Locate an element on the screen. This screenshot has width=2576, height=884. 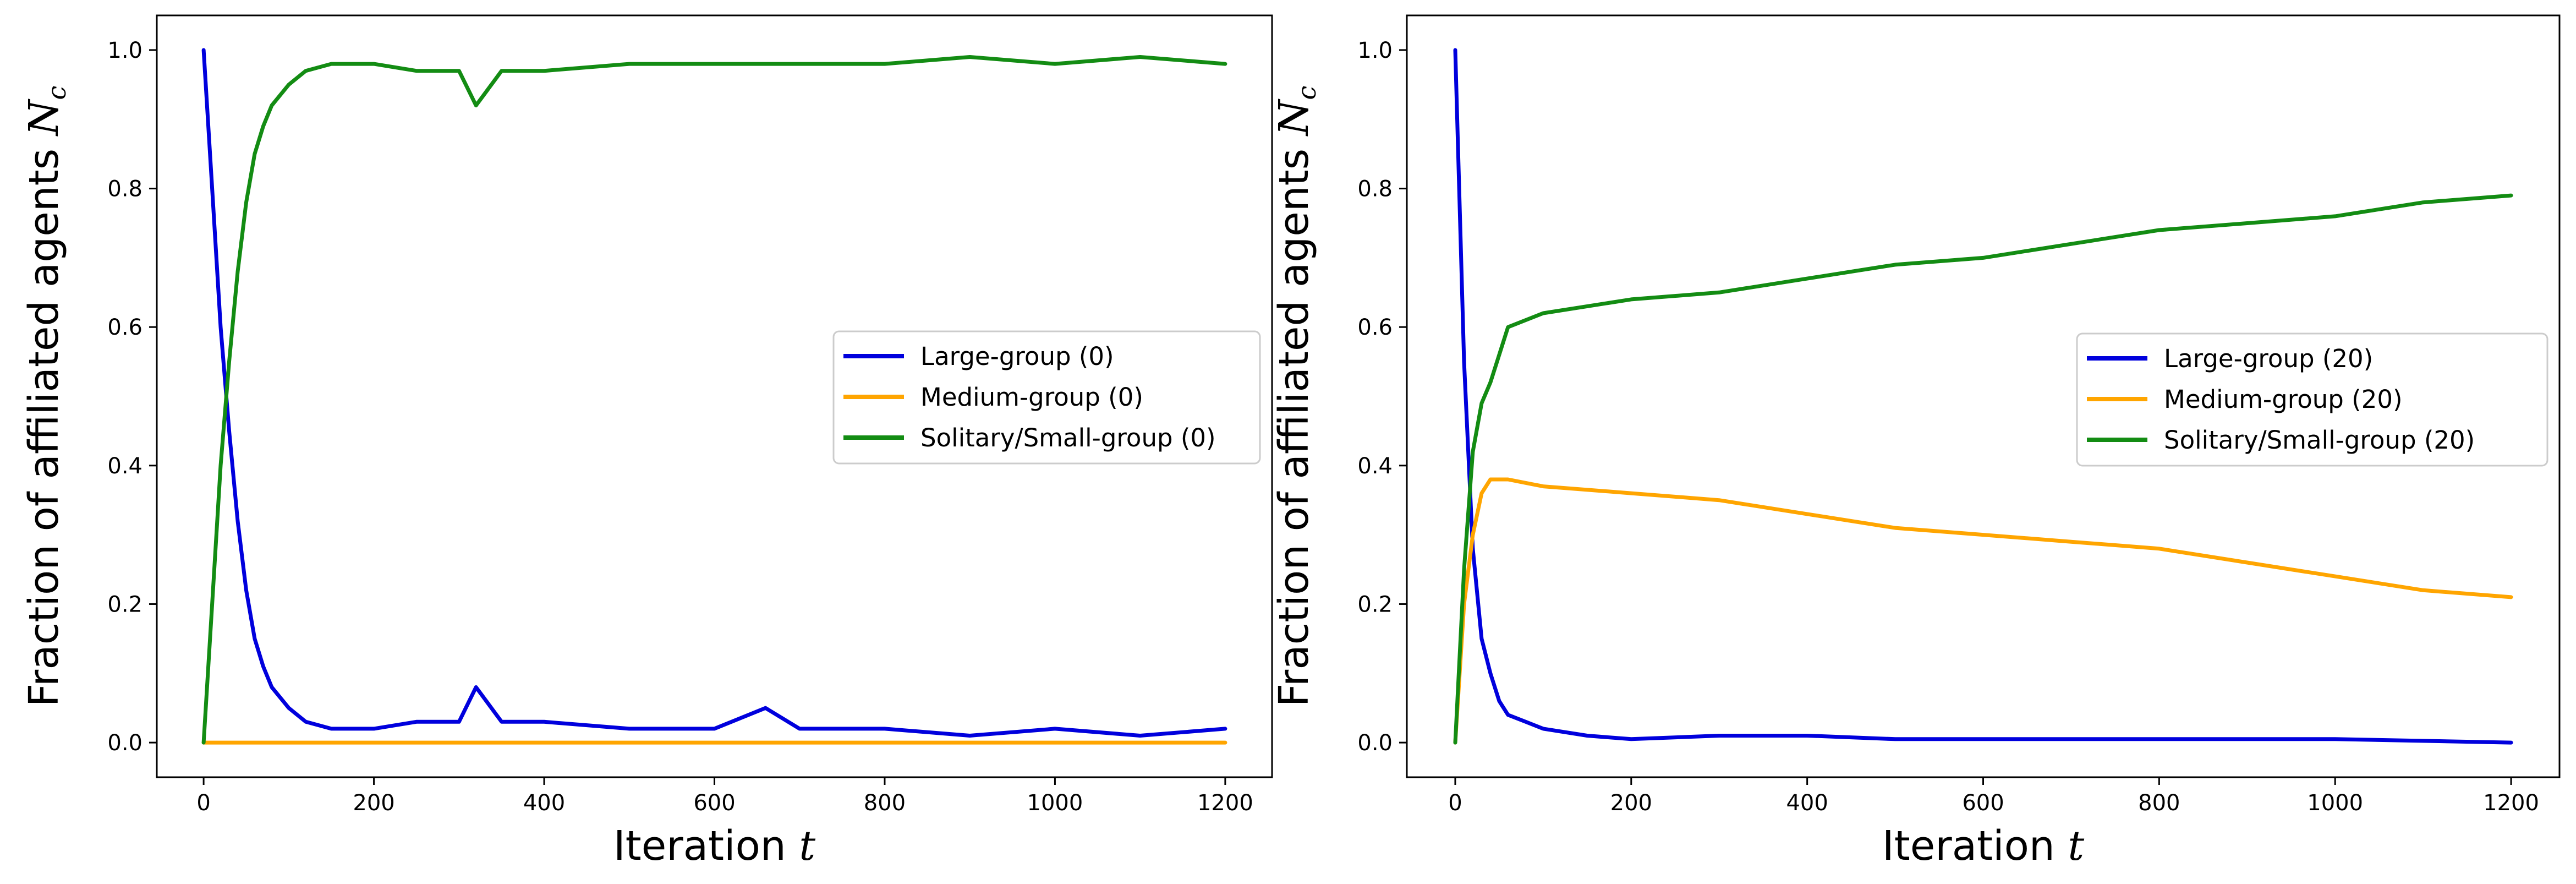
left-legend-label-small: Solitary/Small-group (0) is located at coordinates (1068, 437).